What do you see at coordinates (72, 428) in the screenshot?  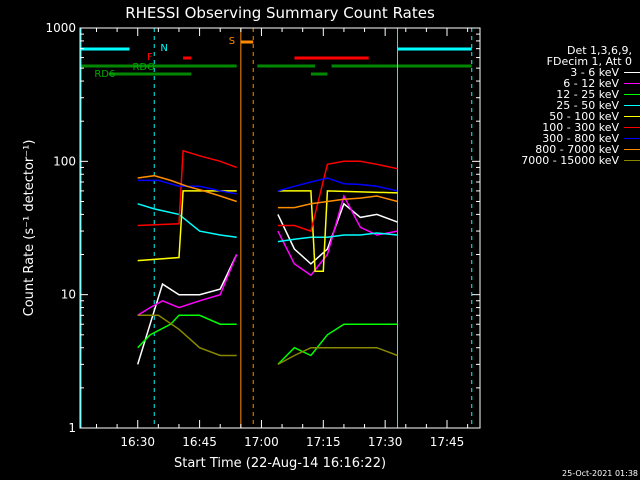 I see `y-tick-label: 1` at bounding box center [72, 428].